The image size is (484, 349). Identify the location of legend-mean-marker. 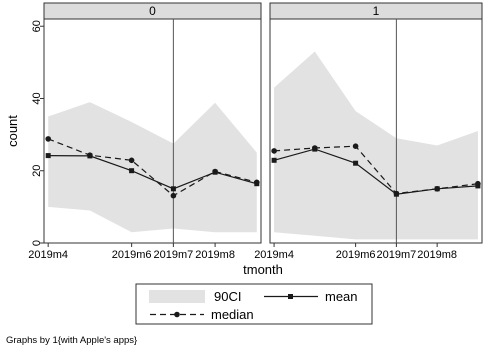
(290, 296).